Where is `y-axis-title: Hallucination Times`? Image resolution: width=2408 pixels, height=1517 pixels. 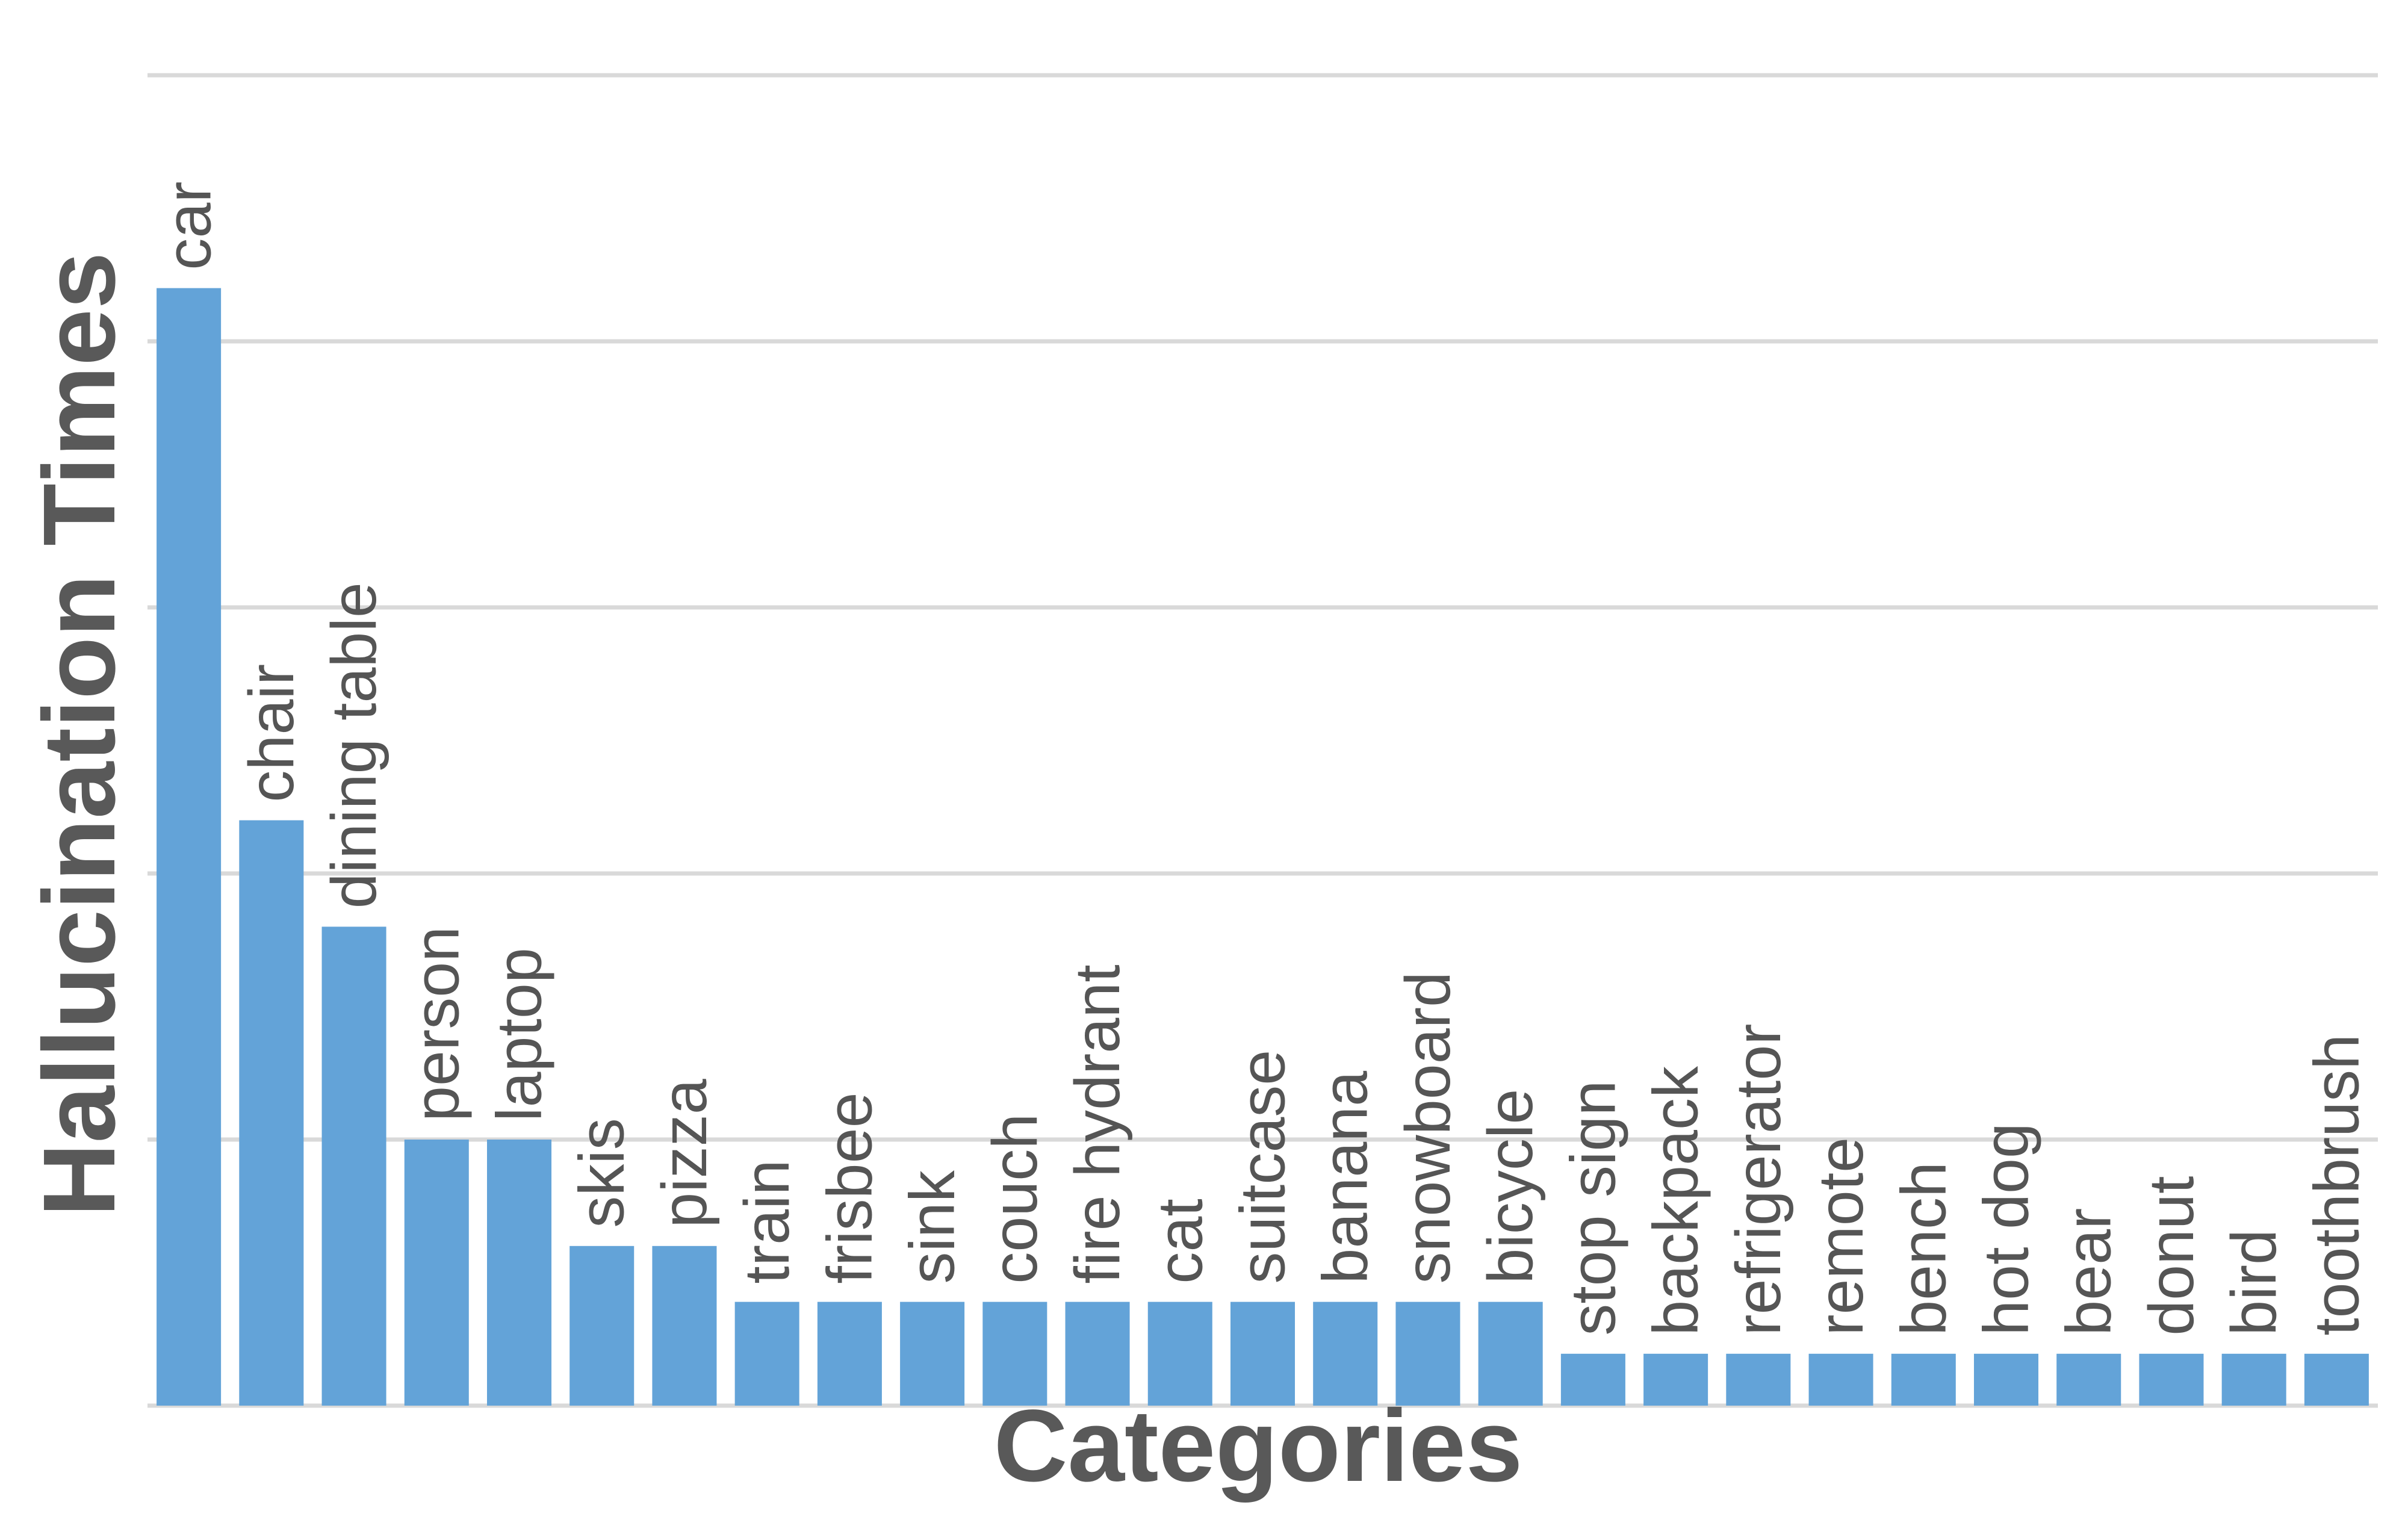 y-axis-title: Hallucination Times is located at coordinates (79, 734).